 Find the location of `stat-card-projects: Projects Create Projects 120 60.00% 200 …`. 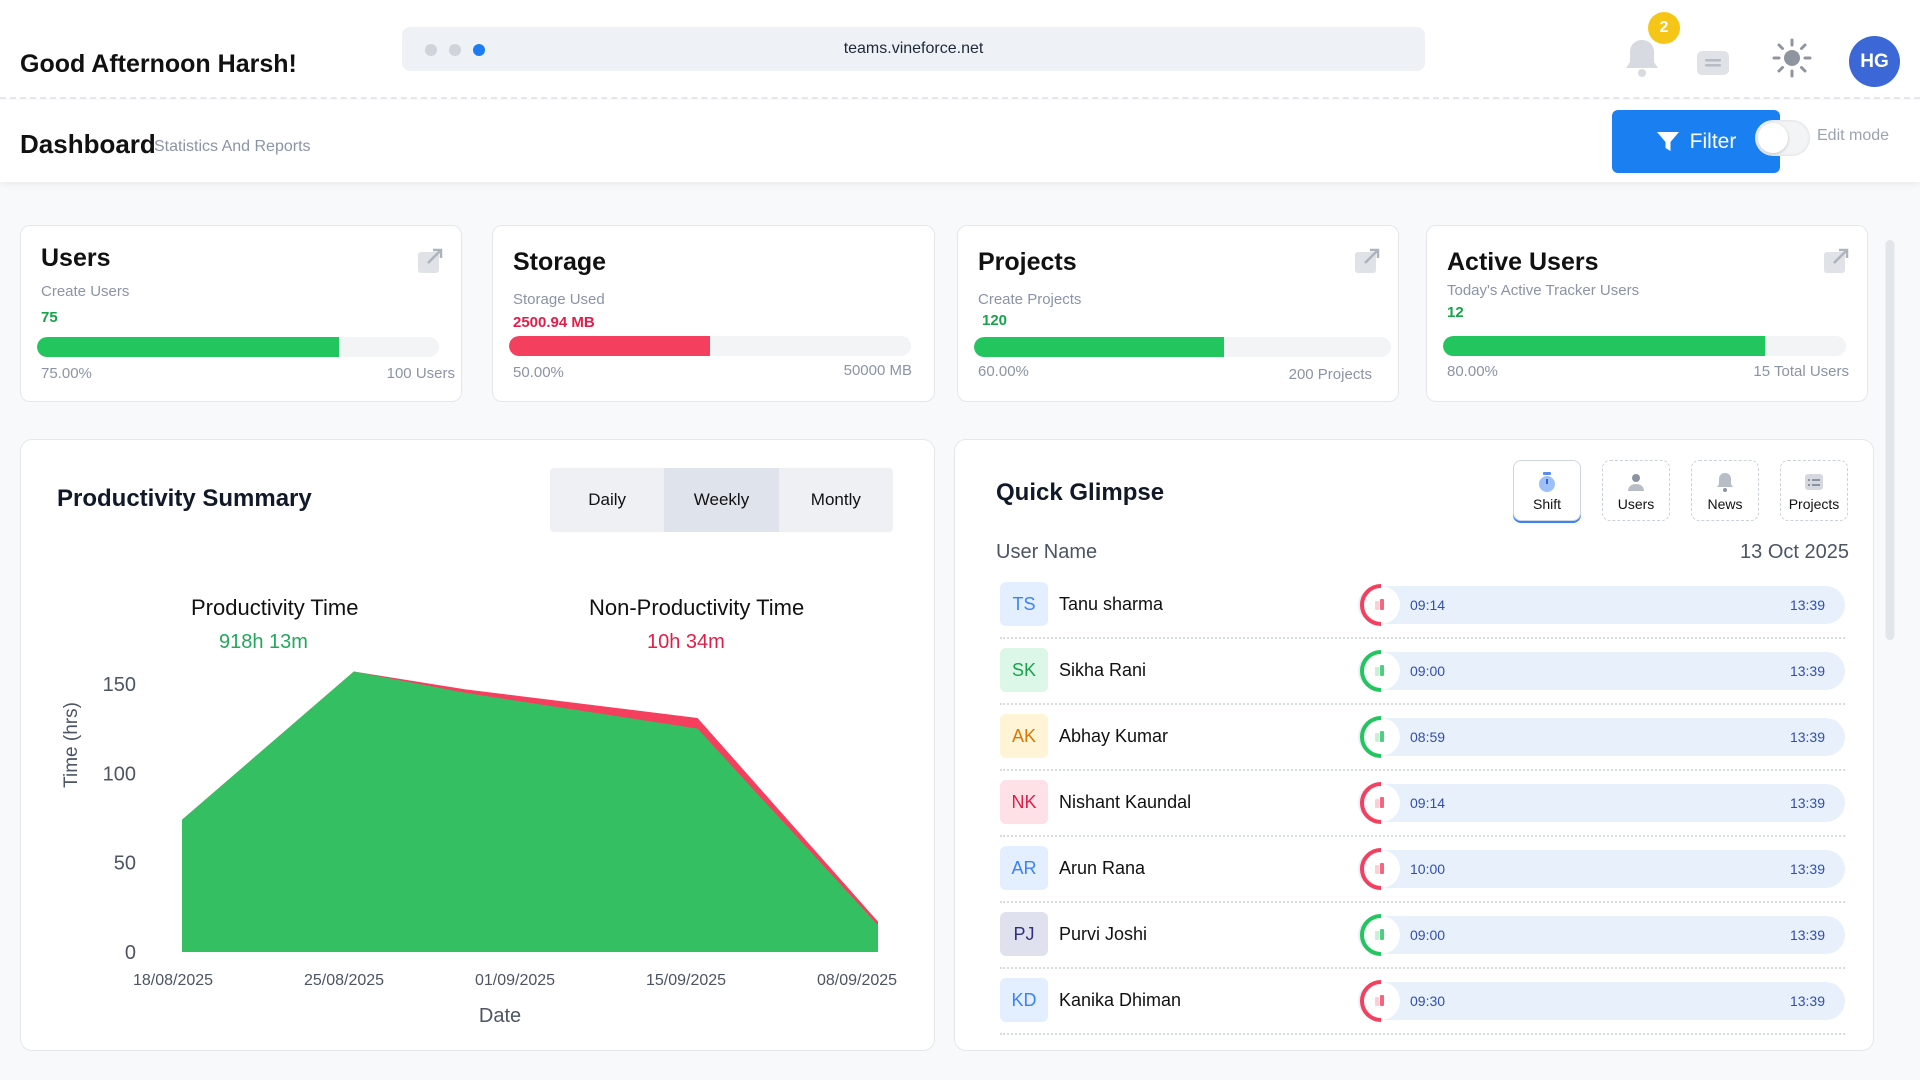

stat-card-projects: Projects Create Projects 120 60.00% 200 … is located at coordinates (1178, 313).